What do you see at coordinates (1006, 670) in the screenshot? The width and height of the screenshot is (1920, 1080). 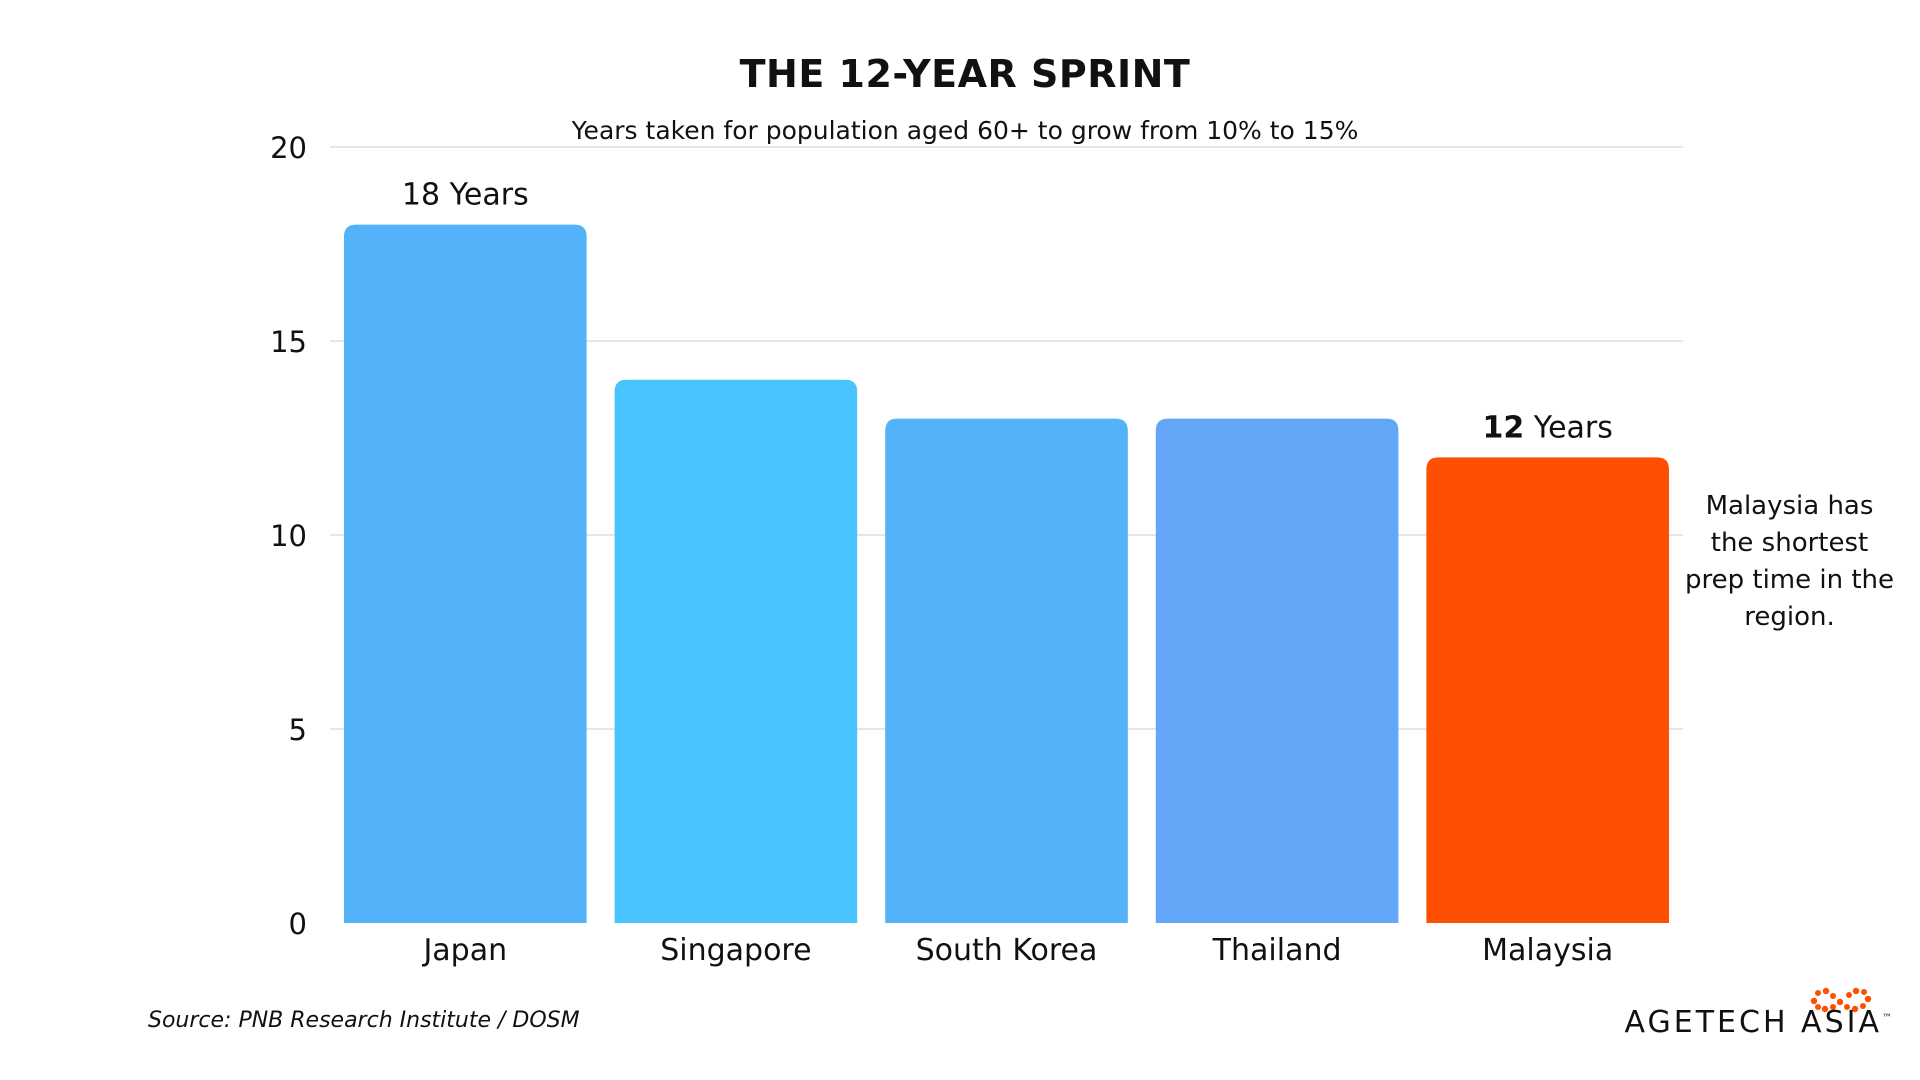 I see `bar-south-korea` at bounding box center [1006, 670].